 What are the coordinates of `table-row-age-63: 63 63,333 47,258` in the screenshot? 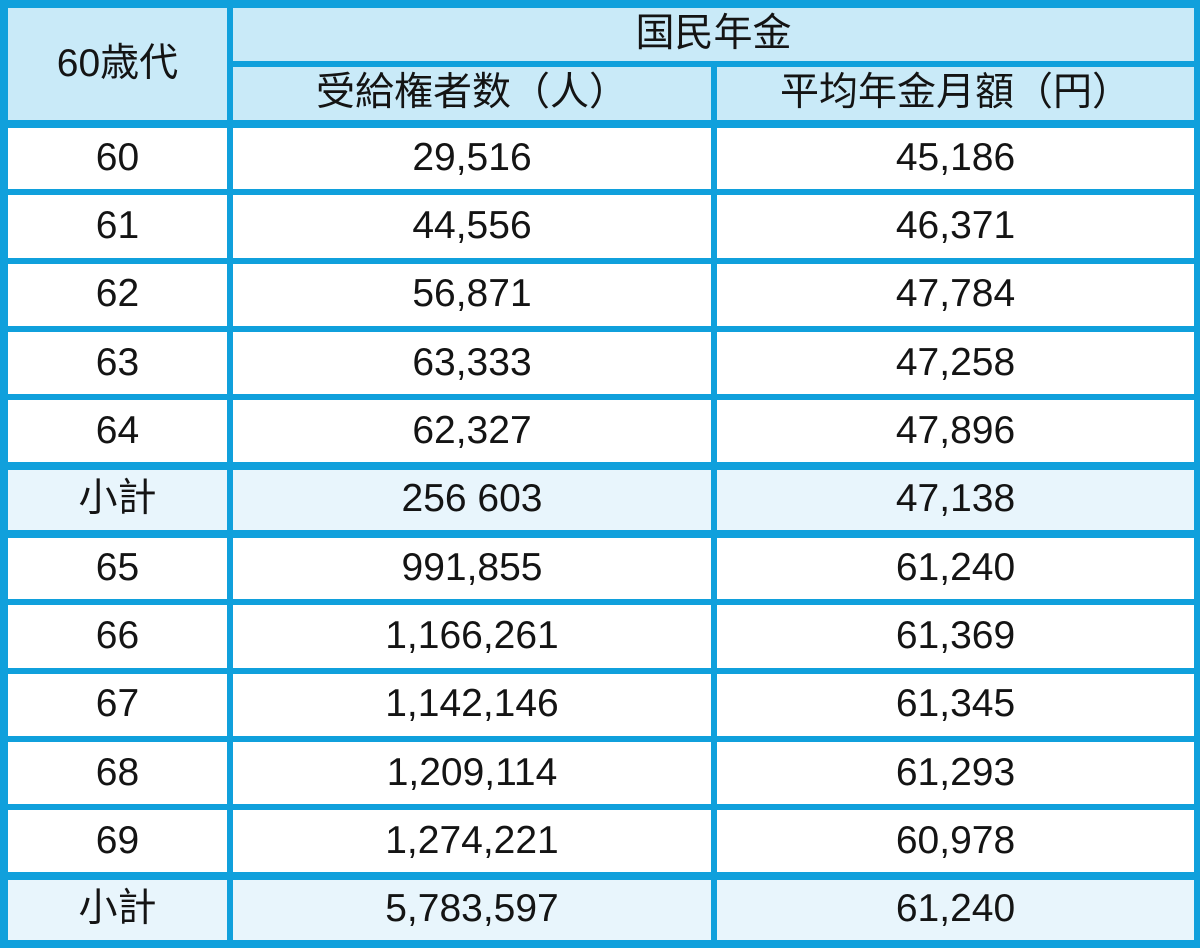 It's located at (600, 363).